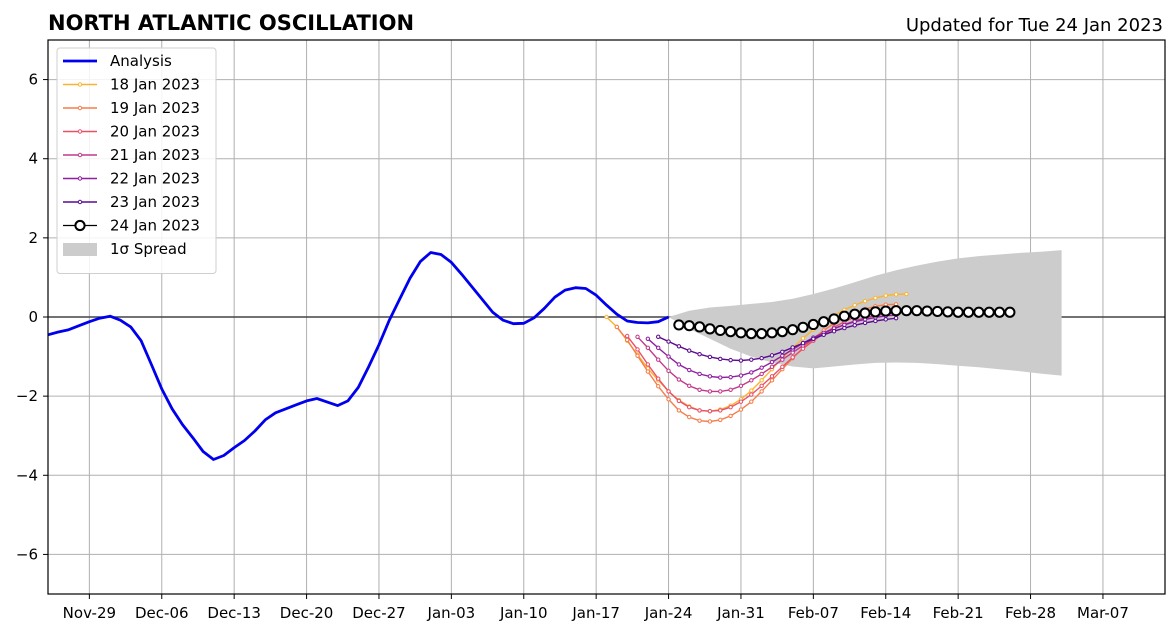  I want to click on legend-box, so click(136, 160).